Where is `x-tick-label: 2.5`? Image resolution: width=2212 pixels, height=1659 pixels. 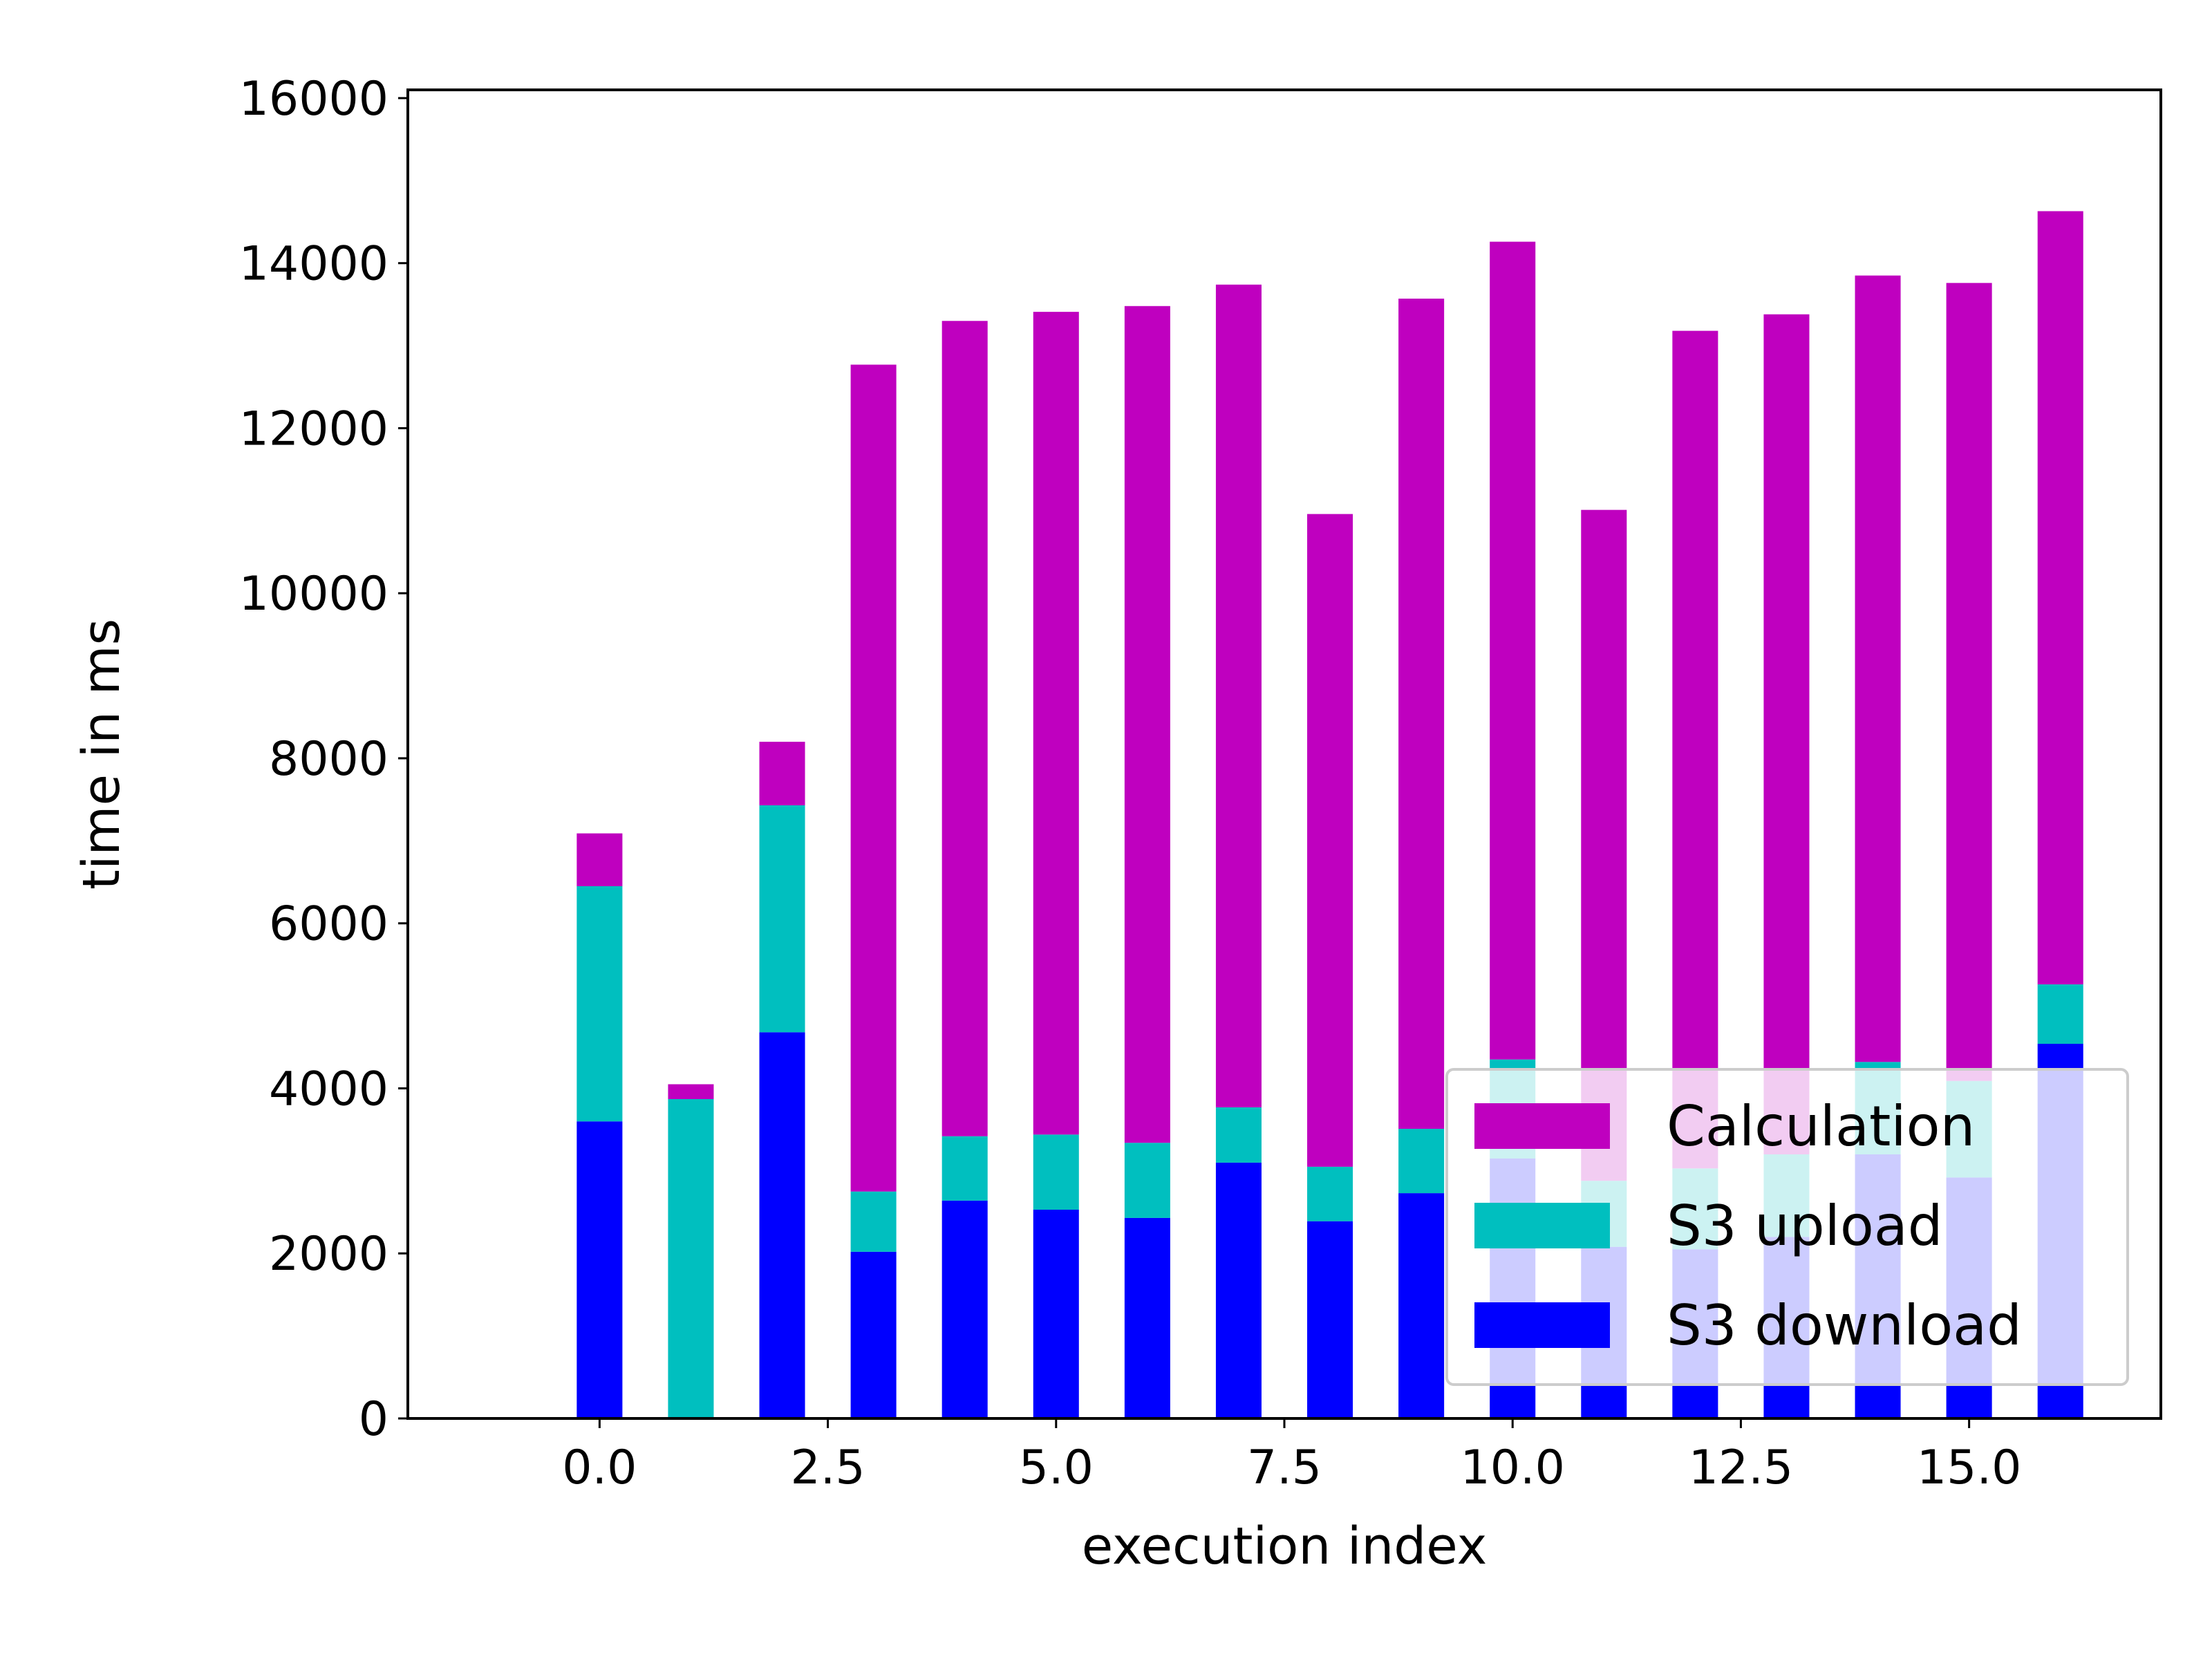 x-tick-label: 2.5 is located at coordinates (828, 1468).